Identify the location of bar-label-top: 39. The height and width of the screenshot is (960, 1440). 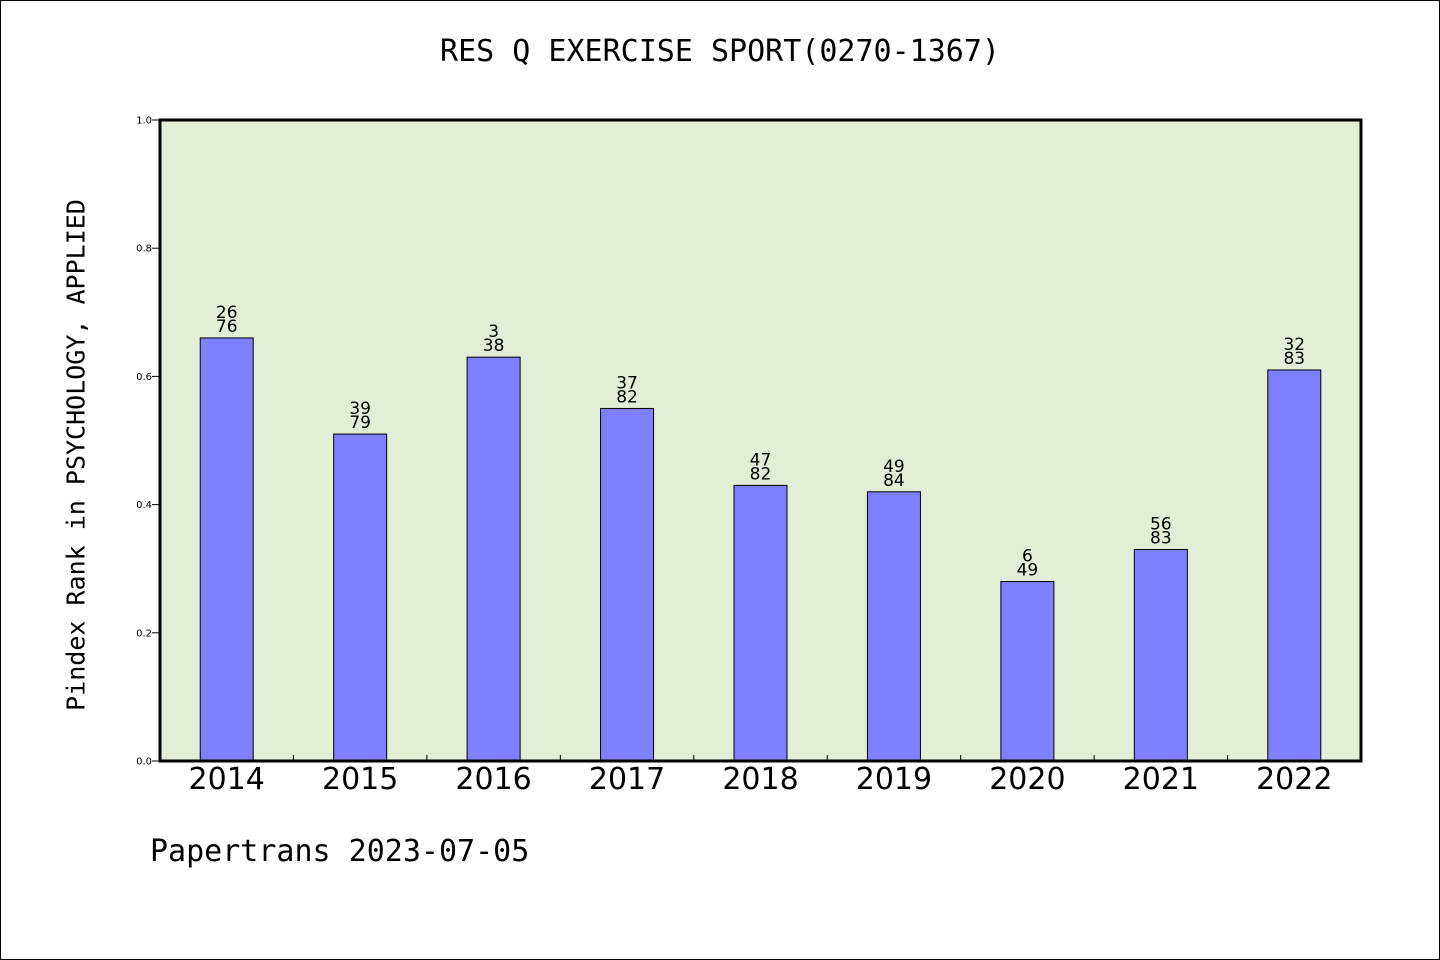
(360, 409).